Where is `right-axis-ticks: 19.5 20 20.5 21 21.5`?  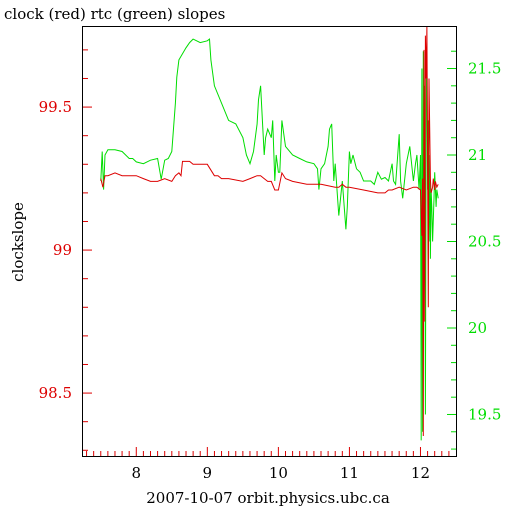
right-axis-ticks: 19.5 20 20.5 21 21.5 is located at coordinates (474, 250).